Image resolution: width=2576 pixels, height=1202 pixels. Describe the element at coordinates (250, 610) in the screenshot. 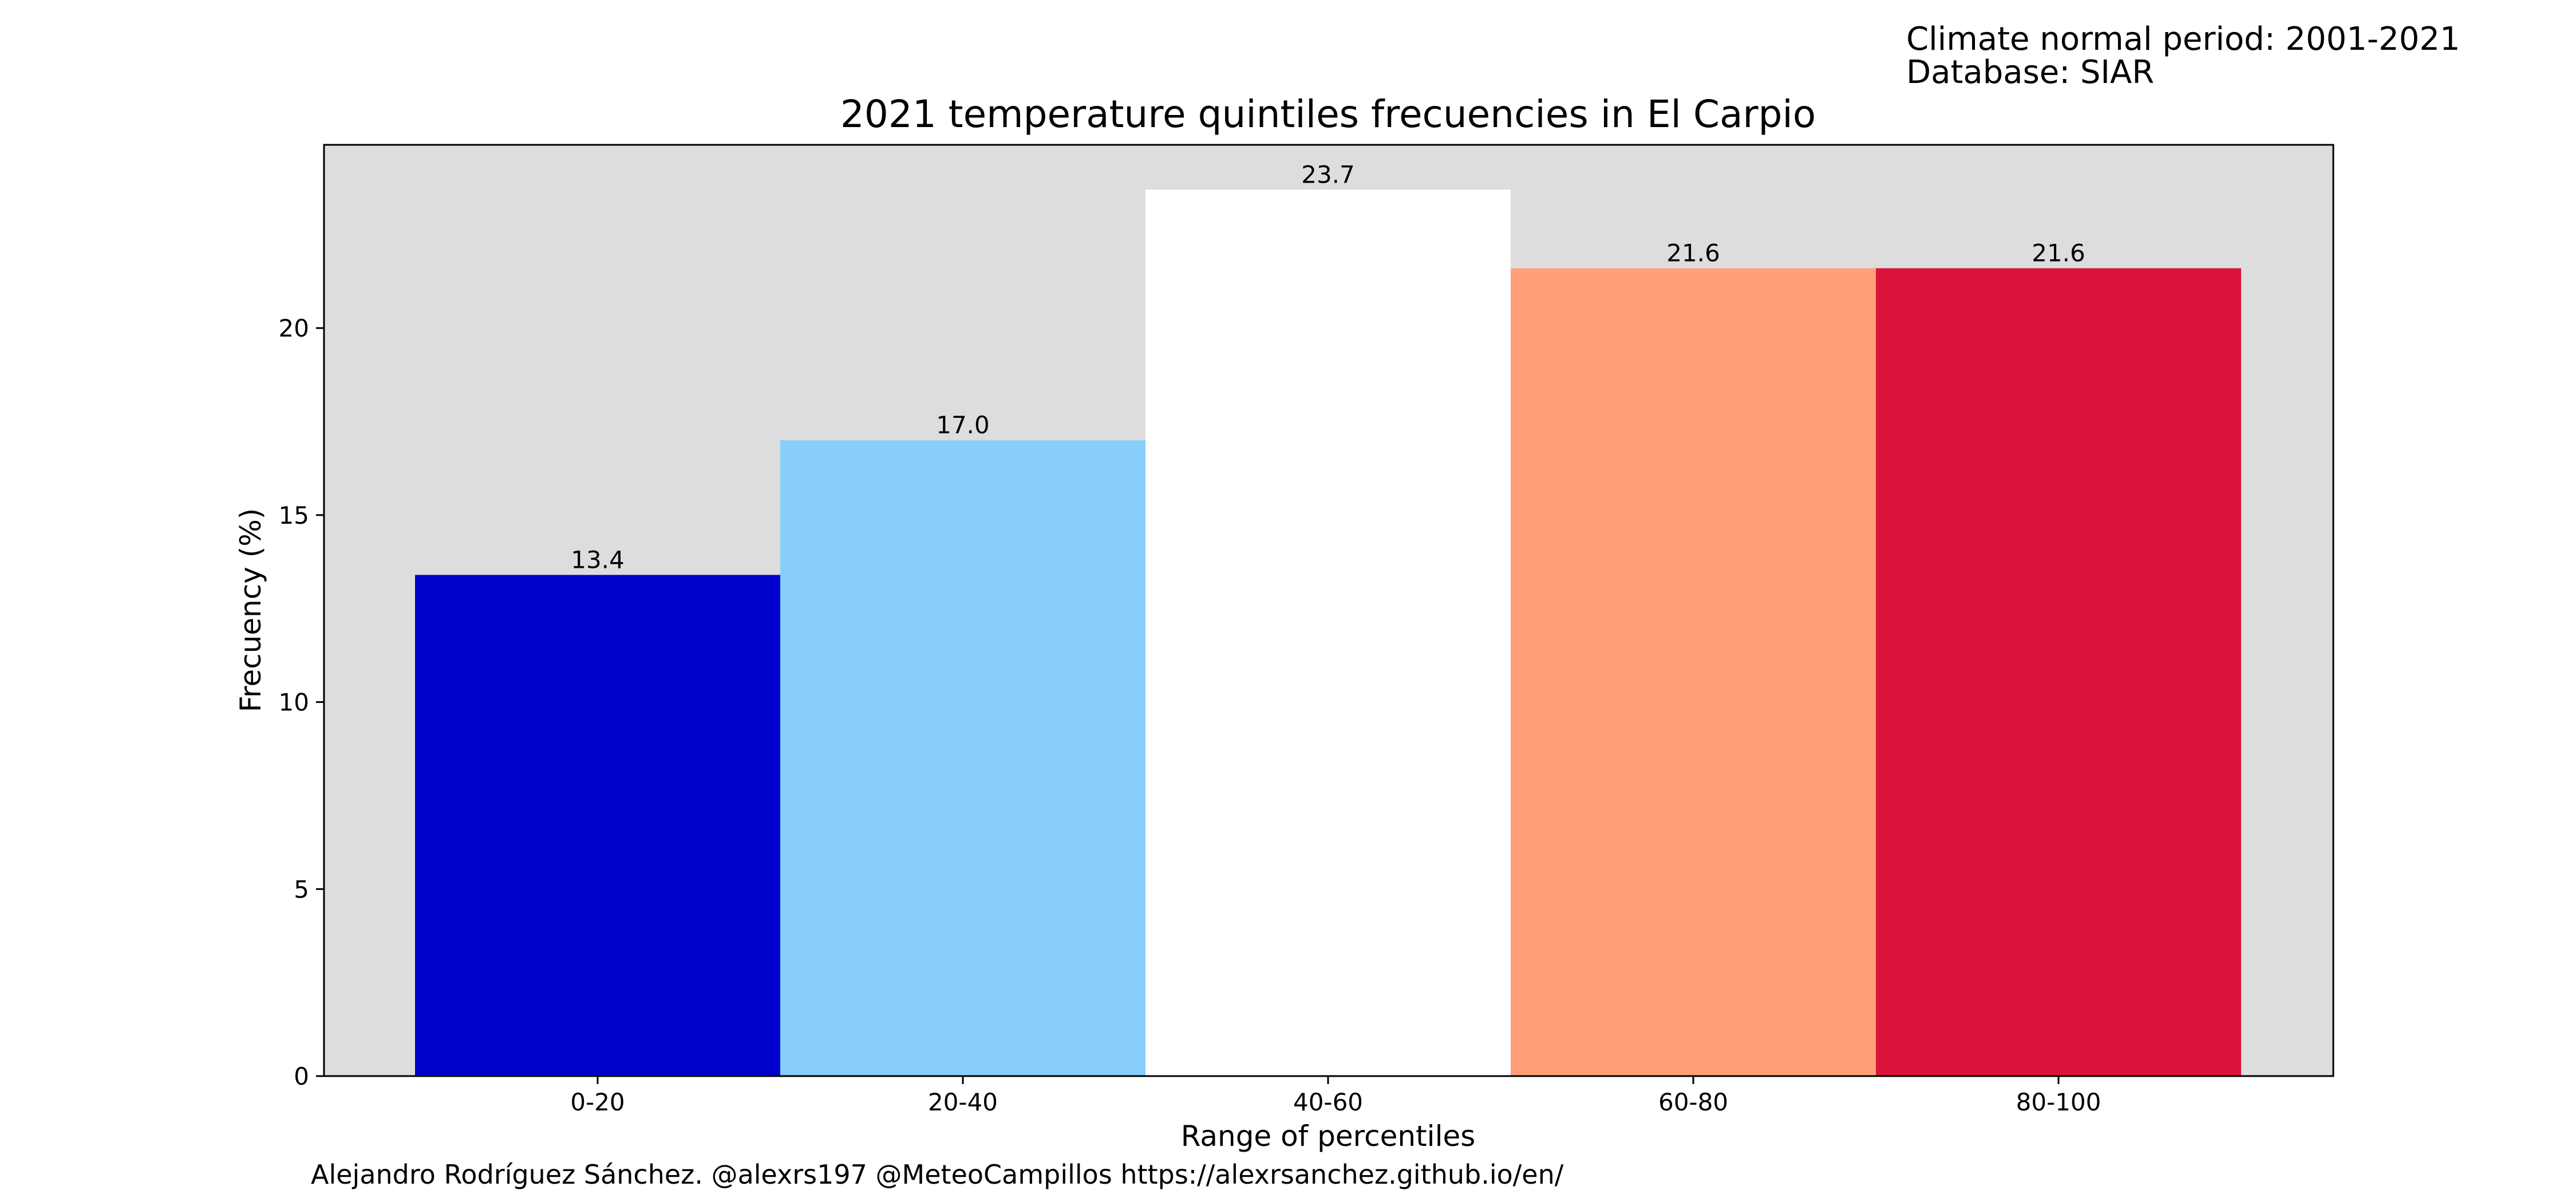

I see `y-axis-label: Frecuency (%)` at that location.